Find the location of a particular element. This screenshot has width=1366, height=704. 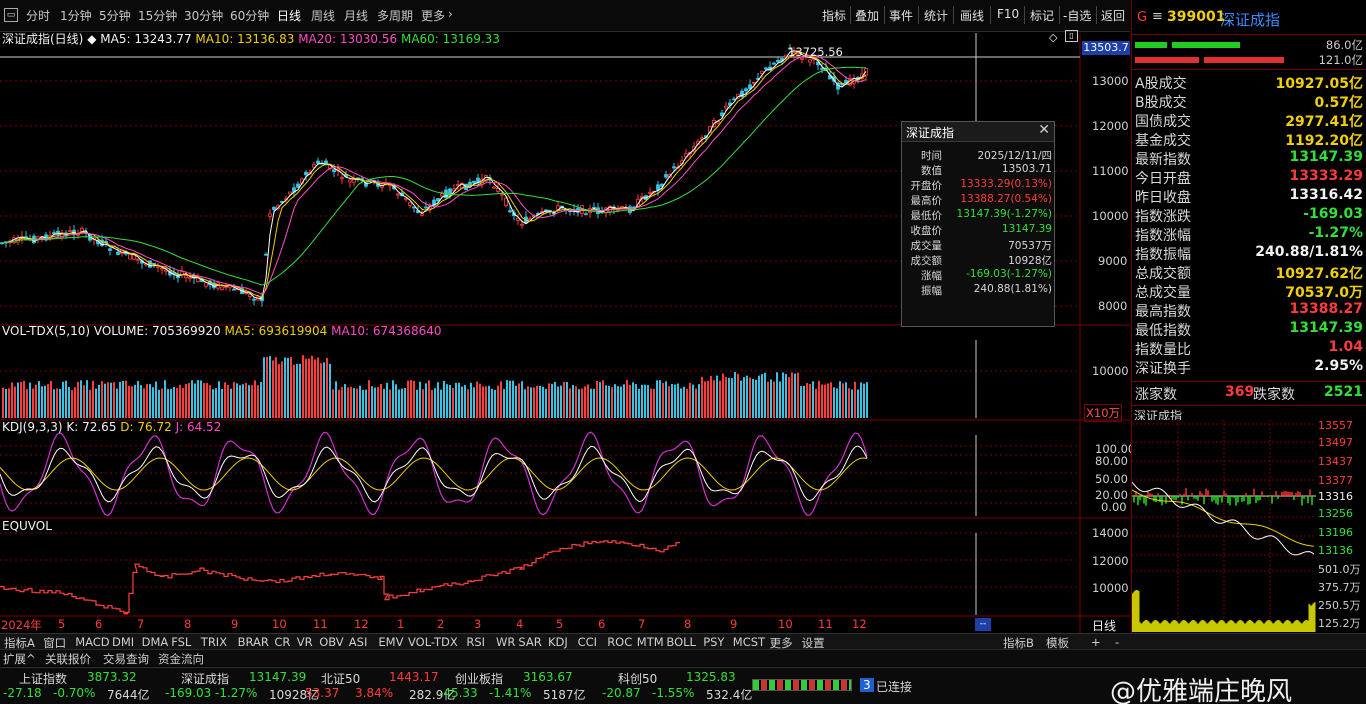

scroll-end-marker: -- is located at coordinates (983, 624).